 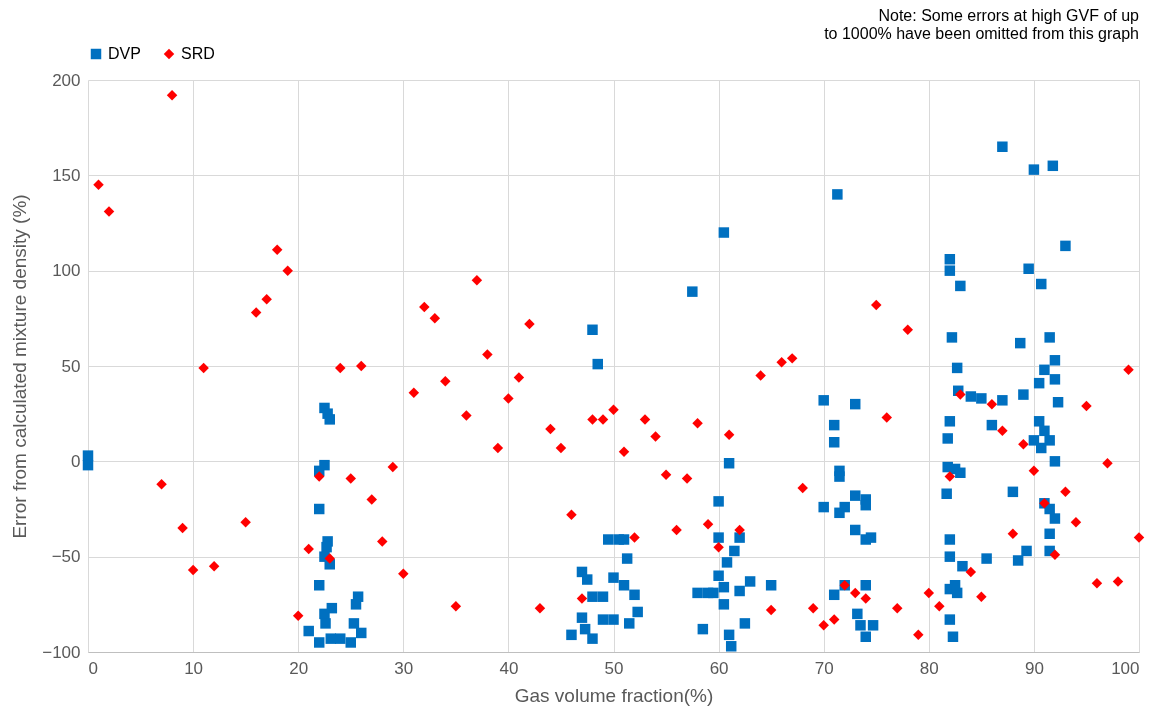 I want to click on x-tick-label: 40, so click(x=509, y=668).